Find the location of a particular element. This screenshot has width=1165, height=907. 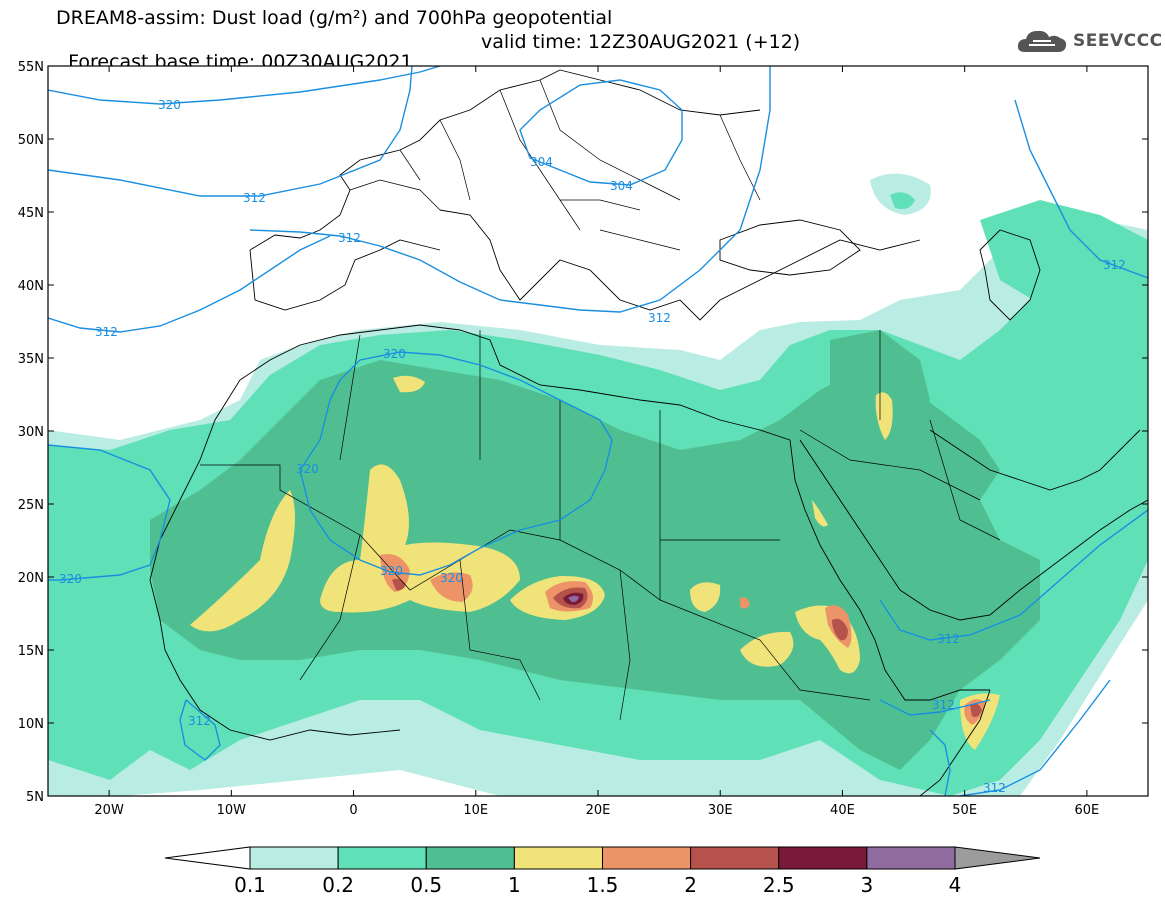

lat-label: 50N is located at coordinates (31, 140).